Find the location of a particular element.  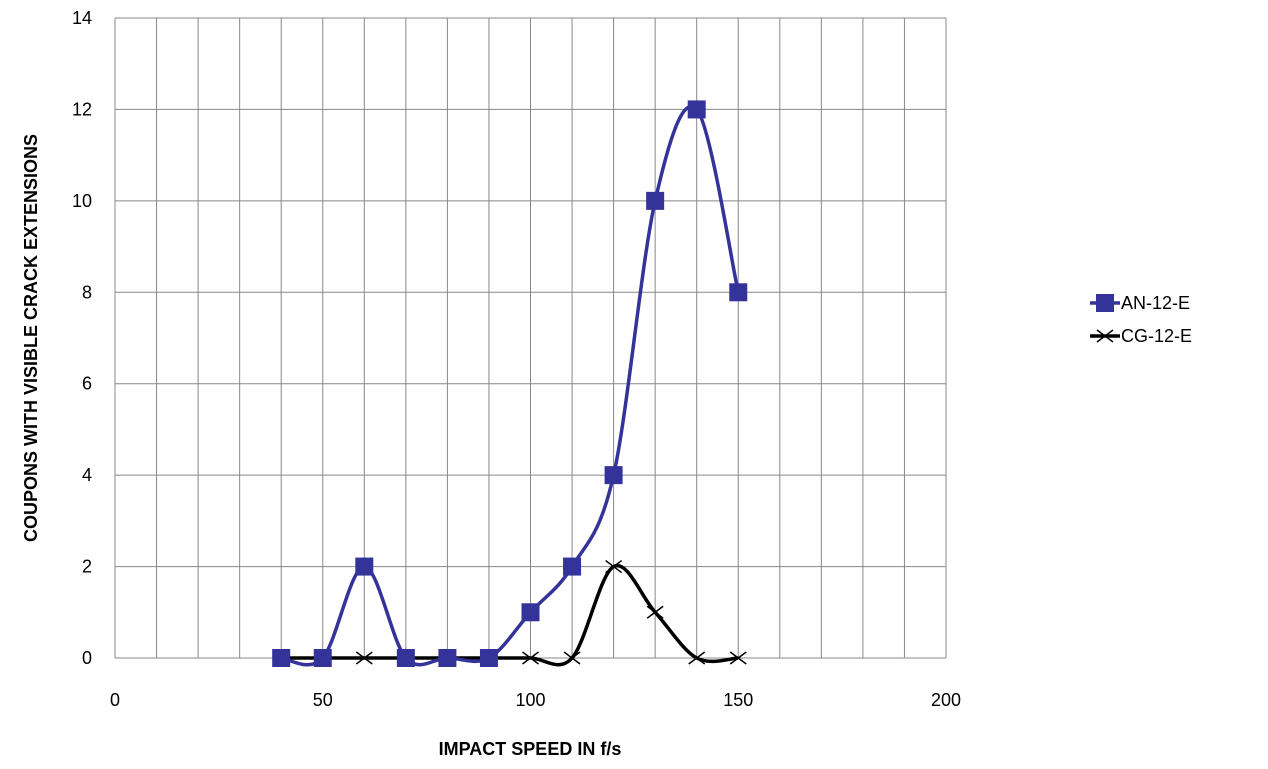

y-tick-label: 10 is located at coordinates (82, 201).